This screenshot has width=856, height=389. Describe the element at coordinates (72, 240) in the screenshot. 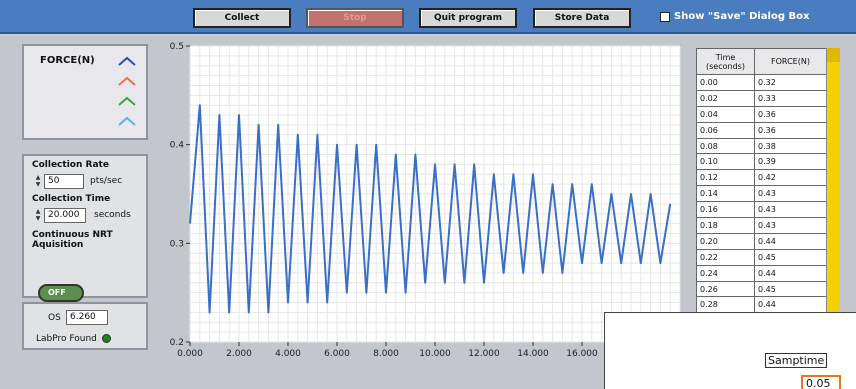

I see `continuous-acquisition-label: Continuous NRT Aquisition` at that location.